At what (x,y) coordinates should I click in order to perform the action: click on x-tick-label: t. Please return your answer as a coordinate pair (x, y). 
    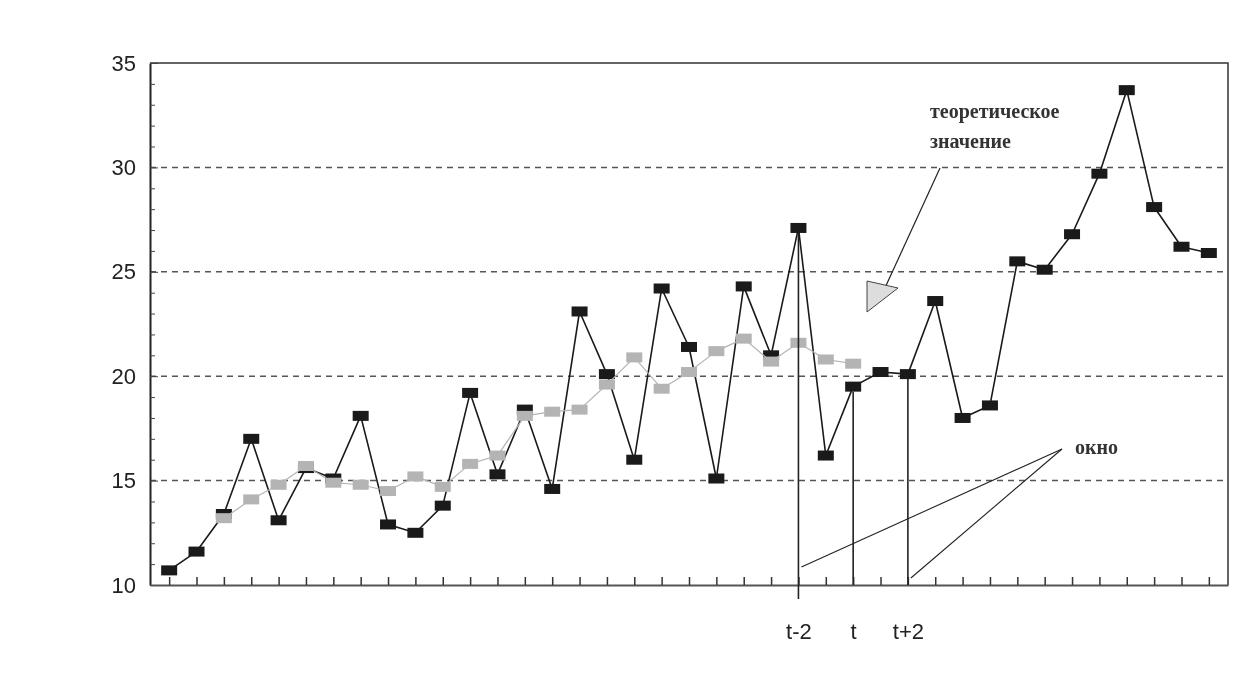
    Looking at the image, I should click on (853, 631).